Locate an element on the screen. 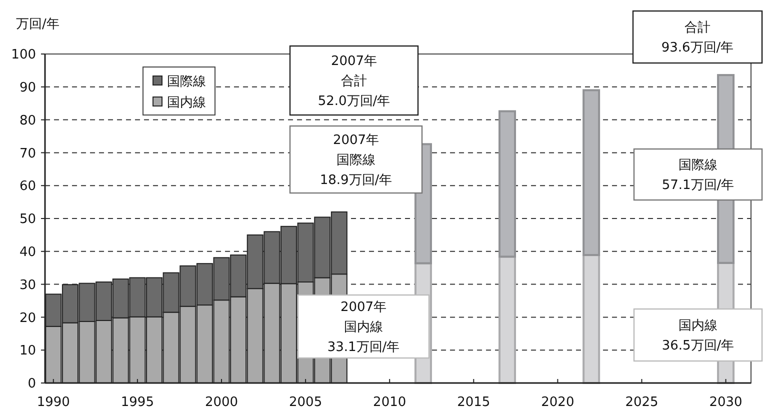  y-tick-label: 40 is located at coordinates (27, 252).